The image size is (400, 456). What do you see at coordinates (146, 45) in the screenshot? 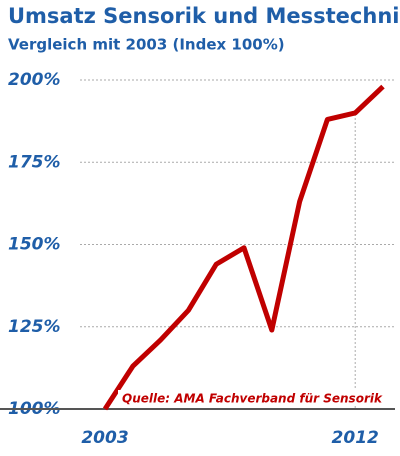
I see `chart-subtitle: Vergleich mit 2003 (Index 100%)` at bounding box center [146, 45].